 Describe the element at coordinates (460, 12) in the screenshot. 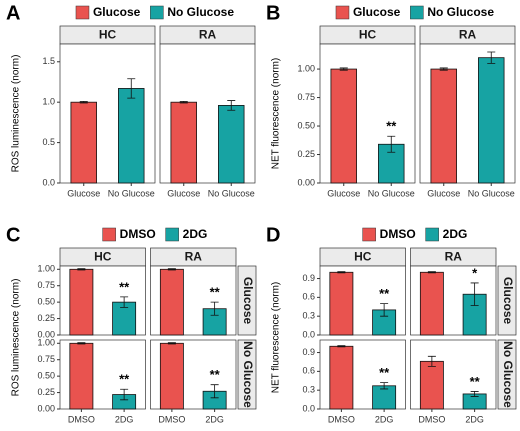

I see `legend-label: No Glucose` at that location.